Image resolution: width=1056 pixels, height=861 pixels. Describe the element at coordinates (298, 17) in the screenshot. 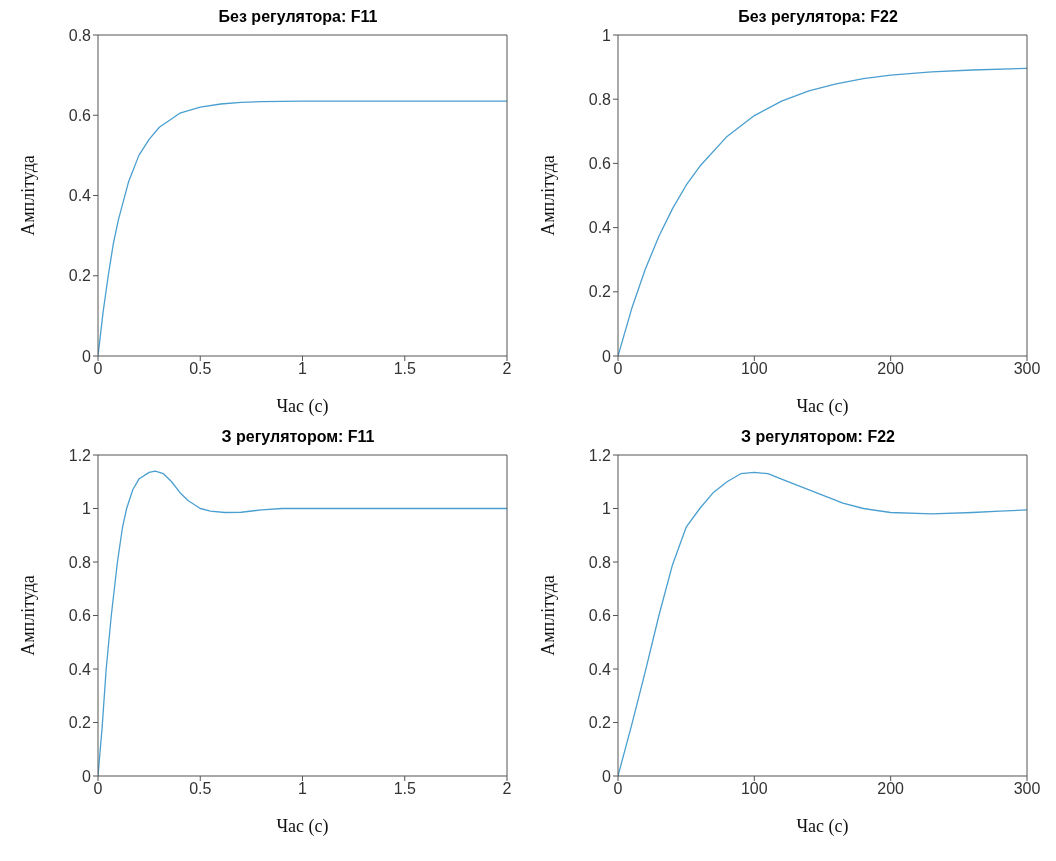

I see `chart-title: Без регулятора: F11` at that location.